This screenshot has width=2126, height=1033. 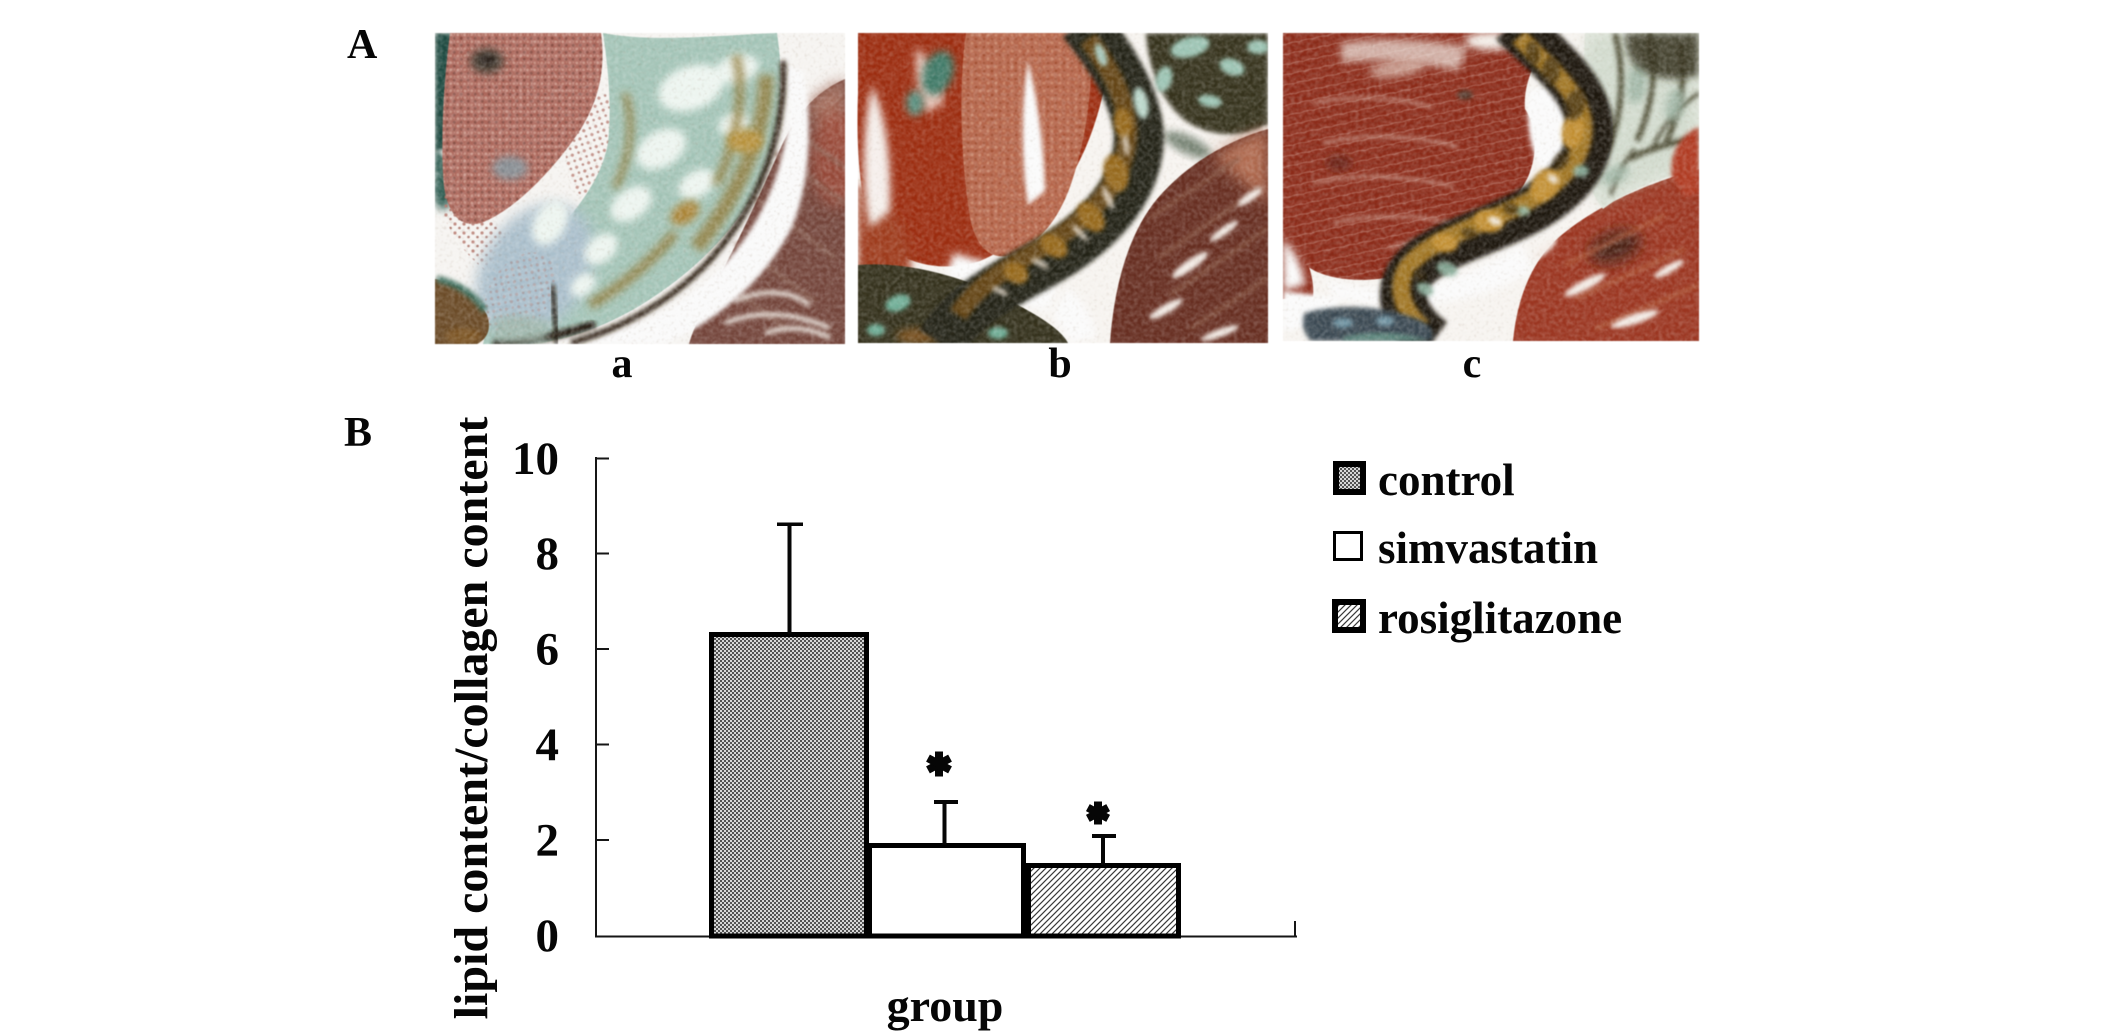 I want to click on svg-text: 8, so click(x=548, y=554).